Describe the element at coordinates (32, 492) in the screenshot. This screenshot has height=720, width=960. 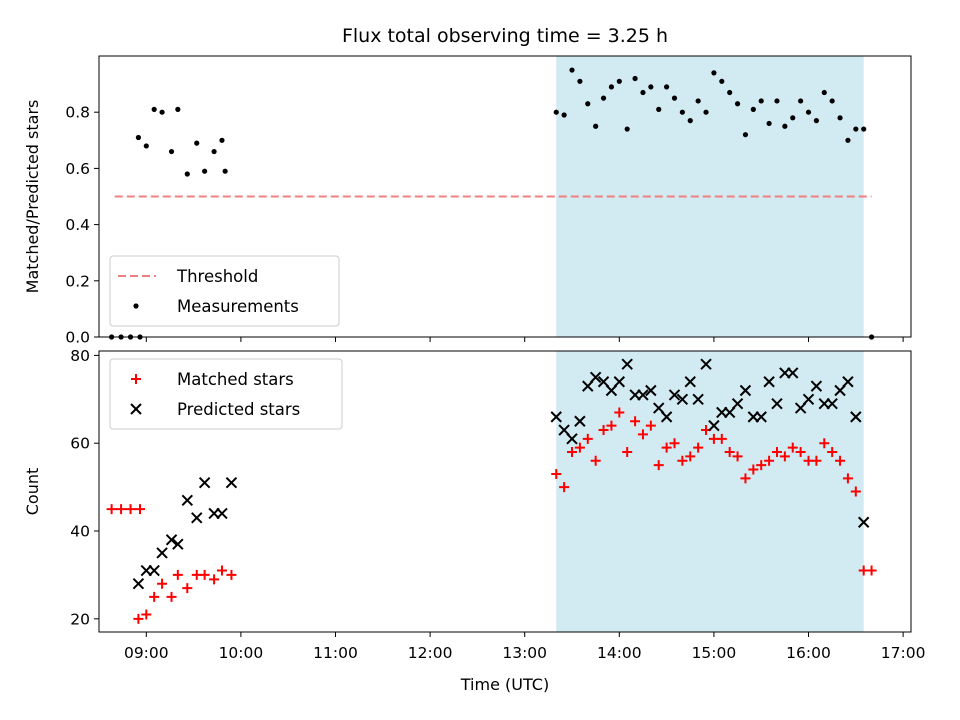
I see `y-axis-label: Count` at that location.